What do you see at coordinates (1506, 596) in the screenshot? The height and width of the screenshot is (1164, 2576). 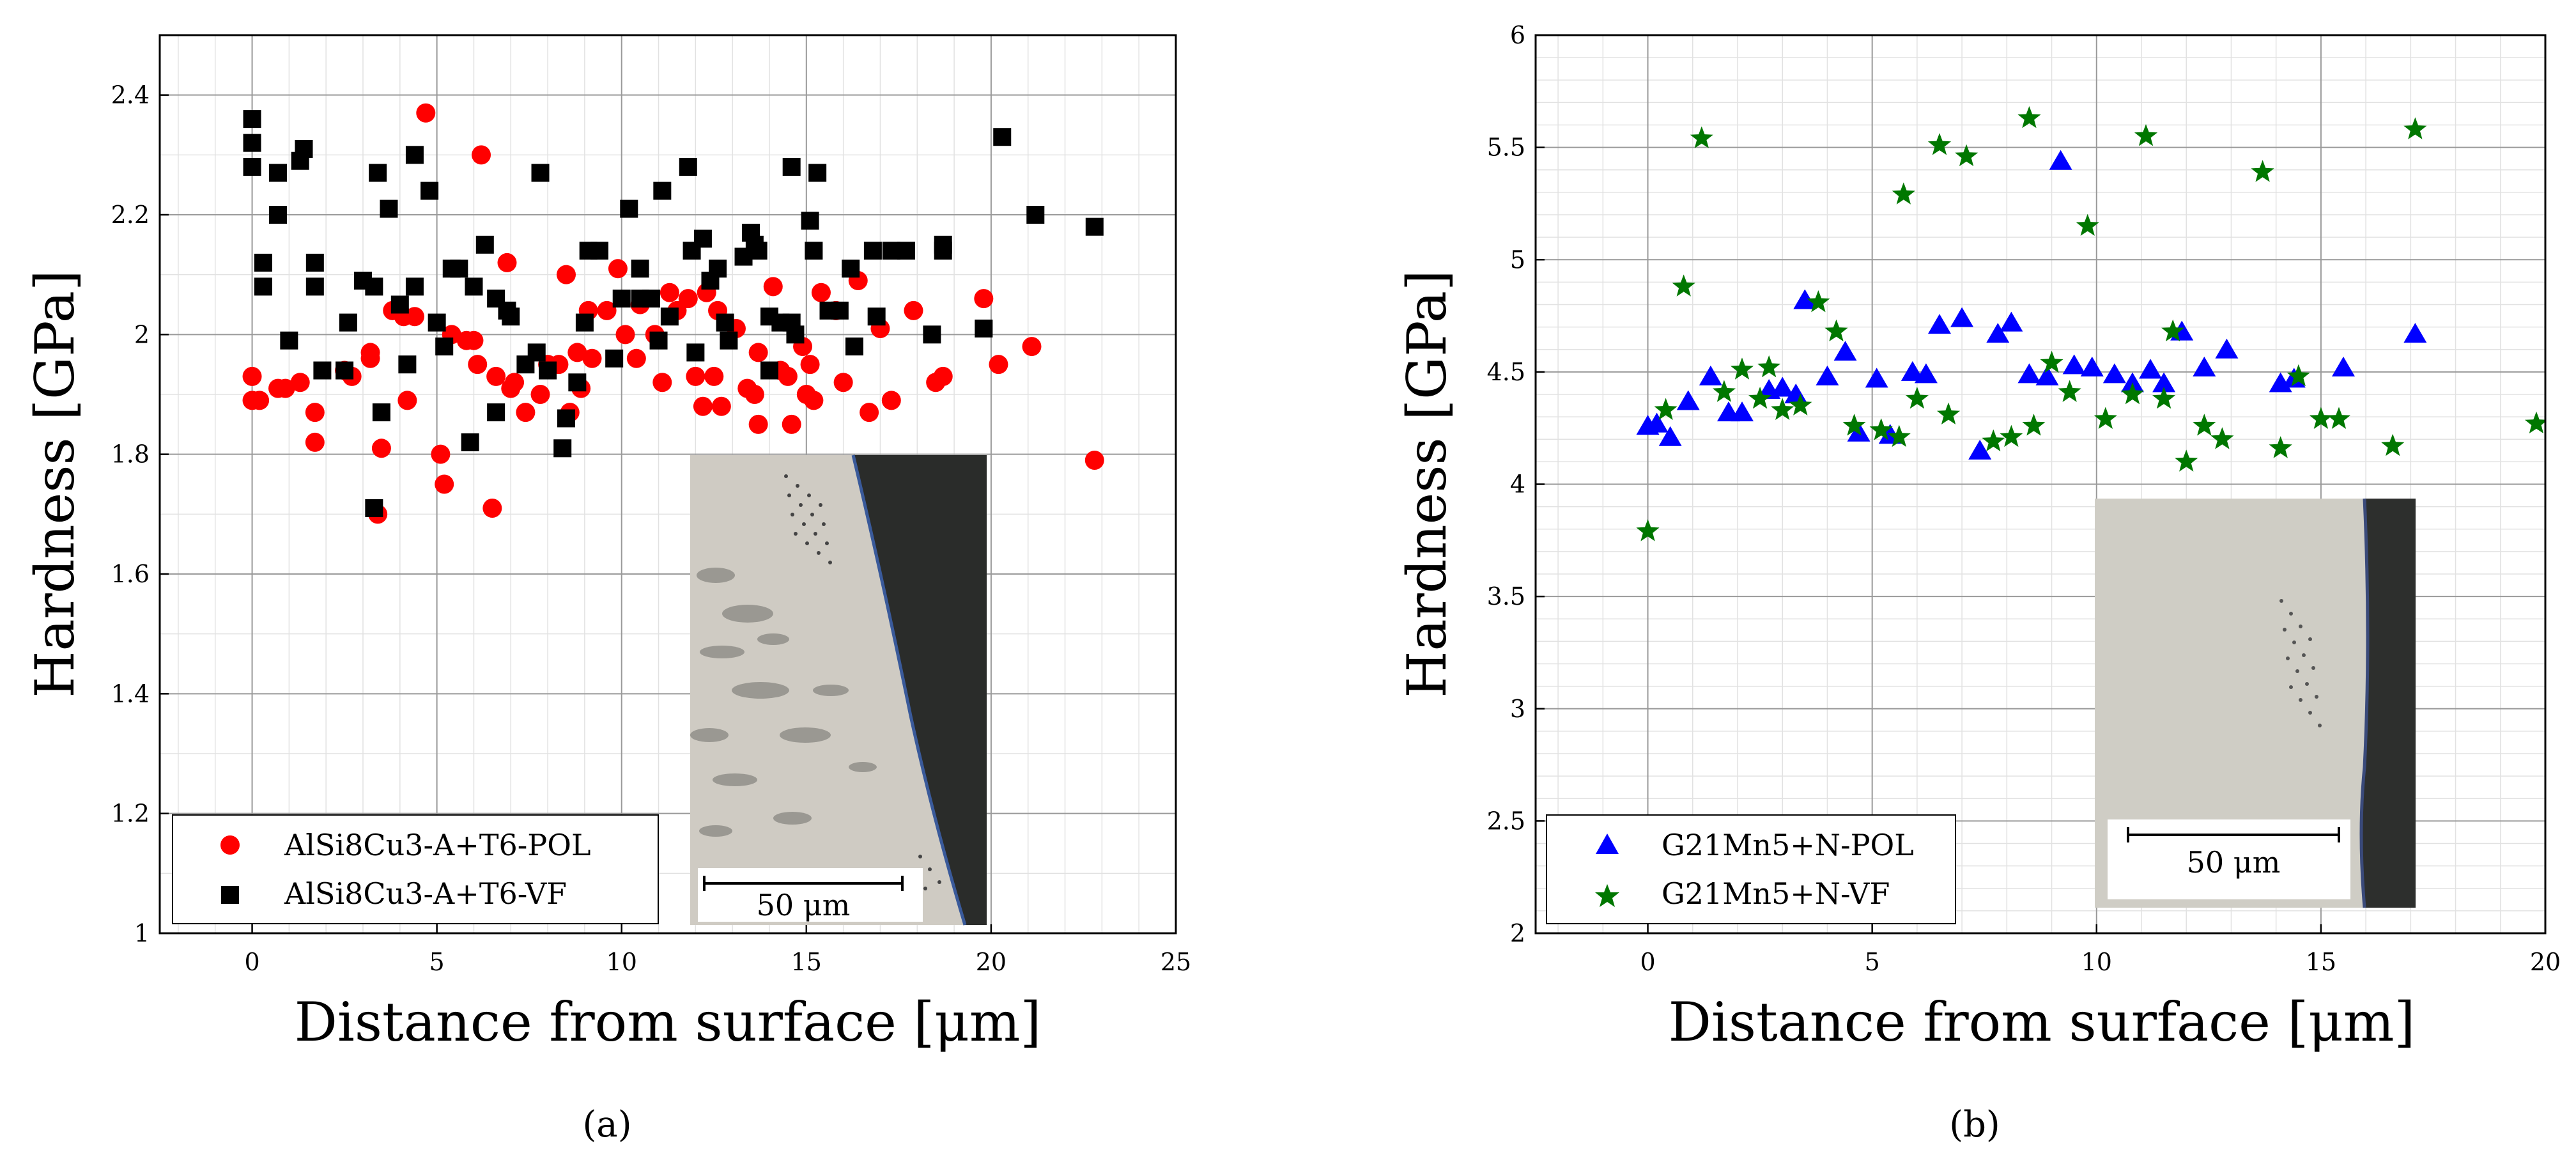 I see `y-tick-label: 3.5` at bounding box center [1506, 596].